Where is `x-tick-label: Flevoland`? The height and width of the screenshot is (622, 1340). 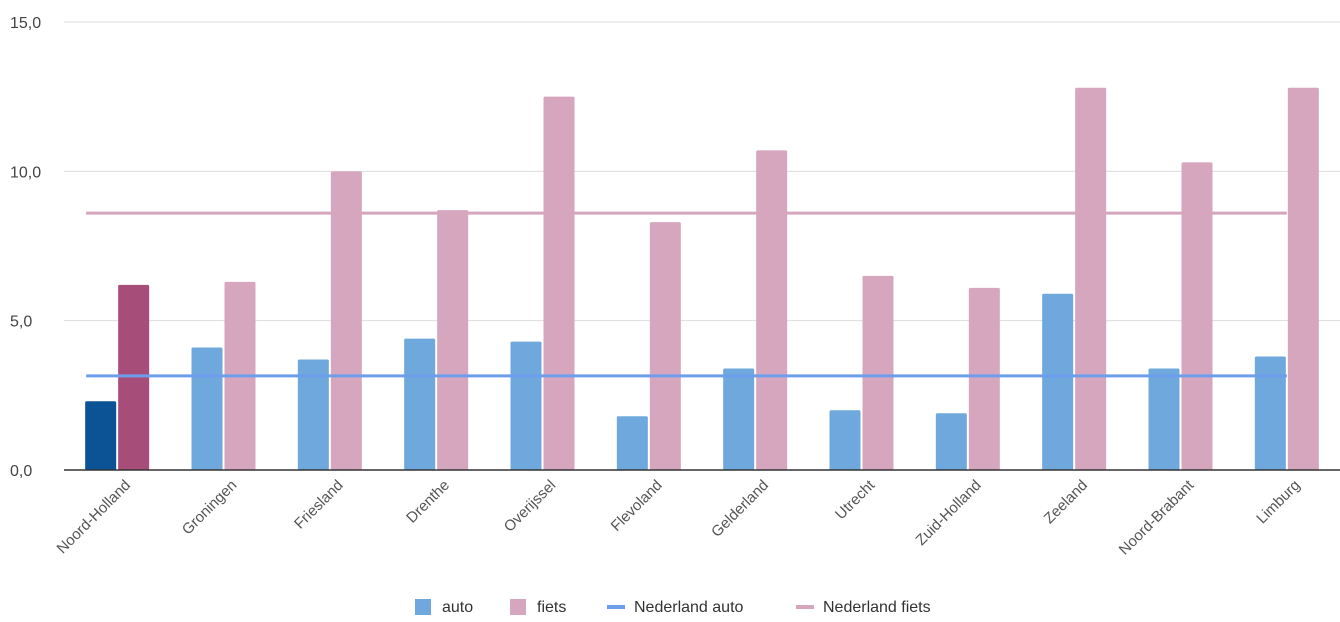 x-tick-label: Flevoland is located at coordinates (637, 506).